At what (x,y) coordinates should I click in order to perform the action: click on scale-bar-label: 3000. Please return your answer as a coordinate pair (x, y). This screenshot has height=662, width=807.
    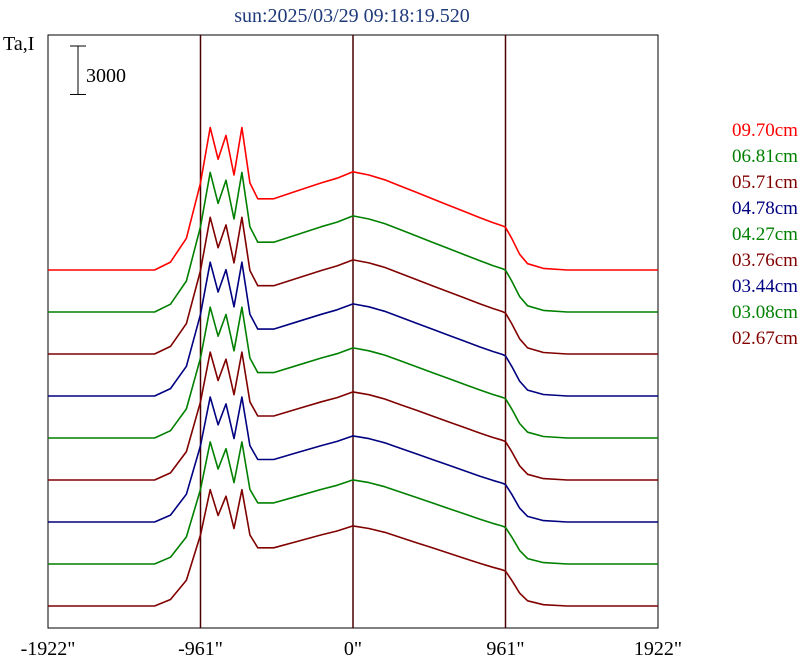
    Looking at the image, I should click on (106, 76).